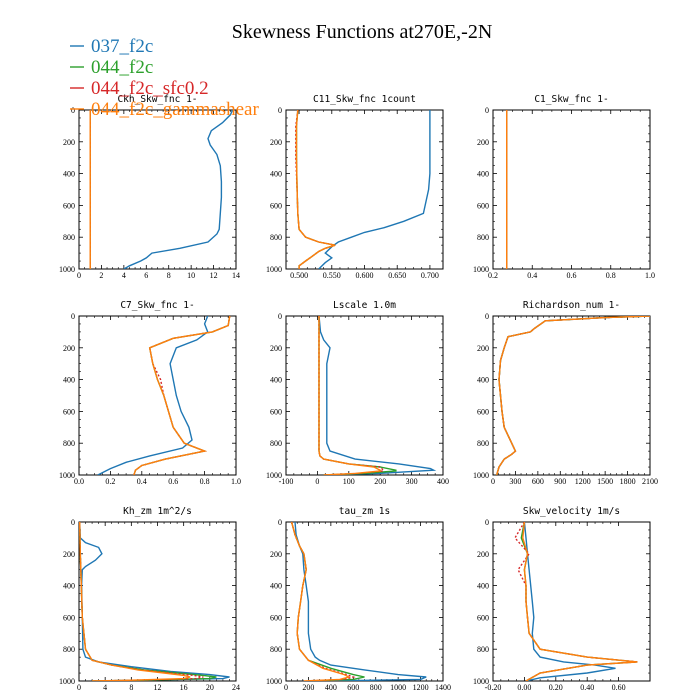  Describe the element at coordinates (131, 687) in the screenshot. I see `x-tick-label: 8` at that location.